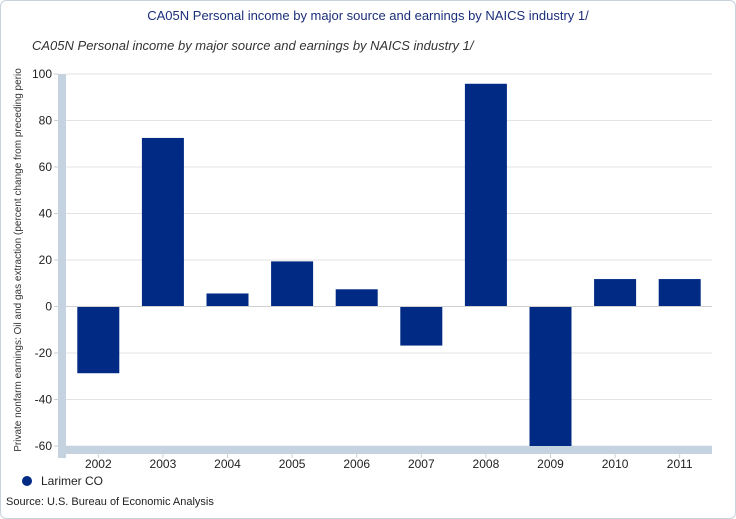 This screenshot has width=736, height=519. Describe the element at coordinates (680, 464) in the screenshot. I see `x-tick-label: 2011` at that location.